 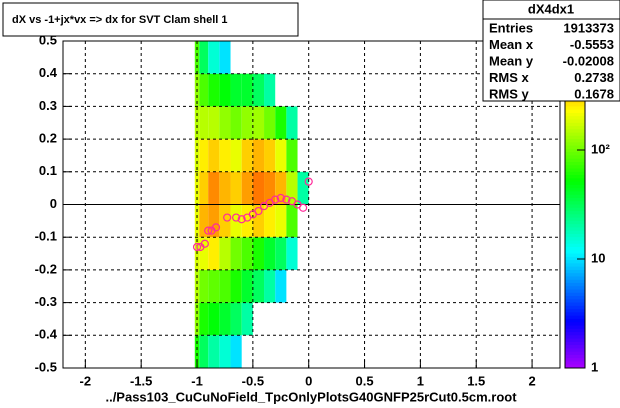 I want to click on stats-value: 0.1678, so click(x=594, y=93).